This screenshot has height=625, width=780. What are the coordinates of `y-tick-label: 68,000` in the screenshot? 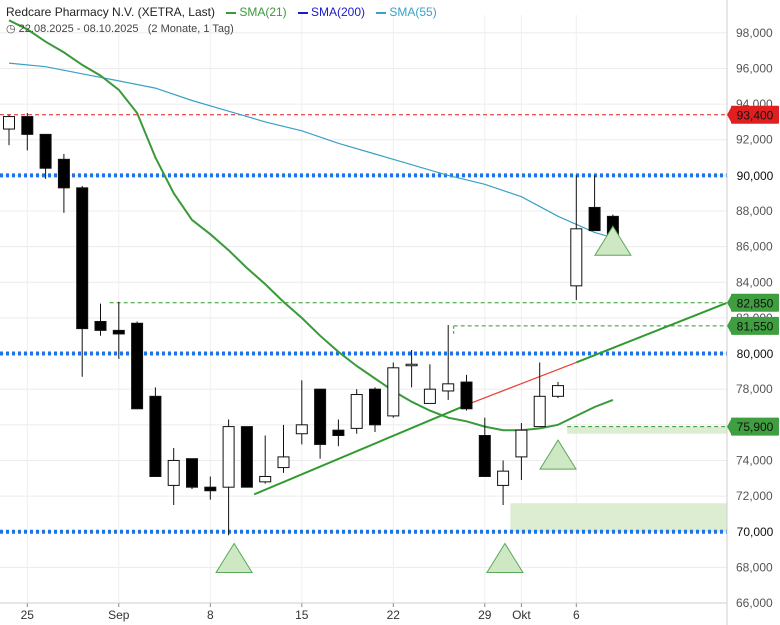 It's located at (754, 567).